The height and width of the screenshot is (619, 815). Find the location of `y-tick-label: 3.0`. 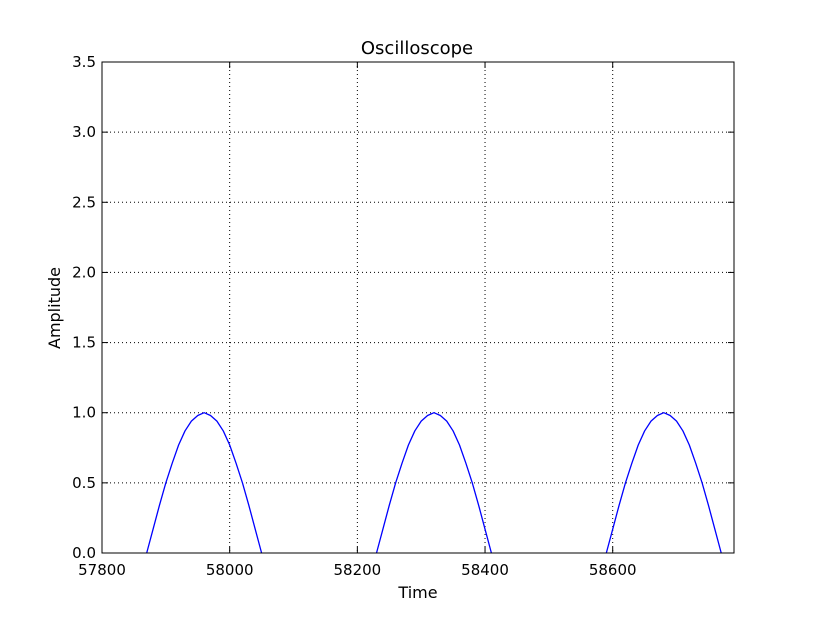

y-tick-label: 3.0 is located at coordinates (84, 132).